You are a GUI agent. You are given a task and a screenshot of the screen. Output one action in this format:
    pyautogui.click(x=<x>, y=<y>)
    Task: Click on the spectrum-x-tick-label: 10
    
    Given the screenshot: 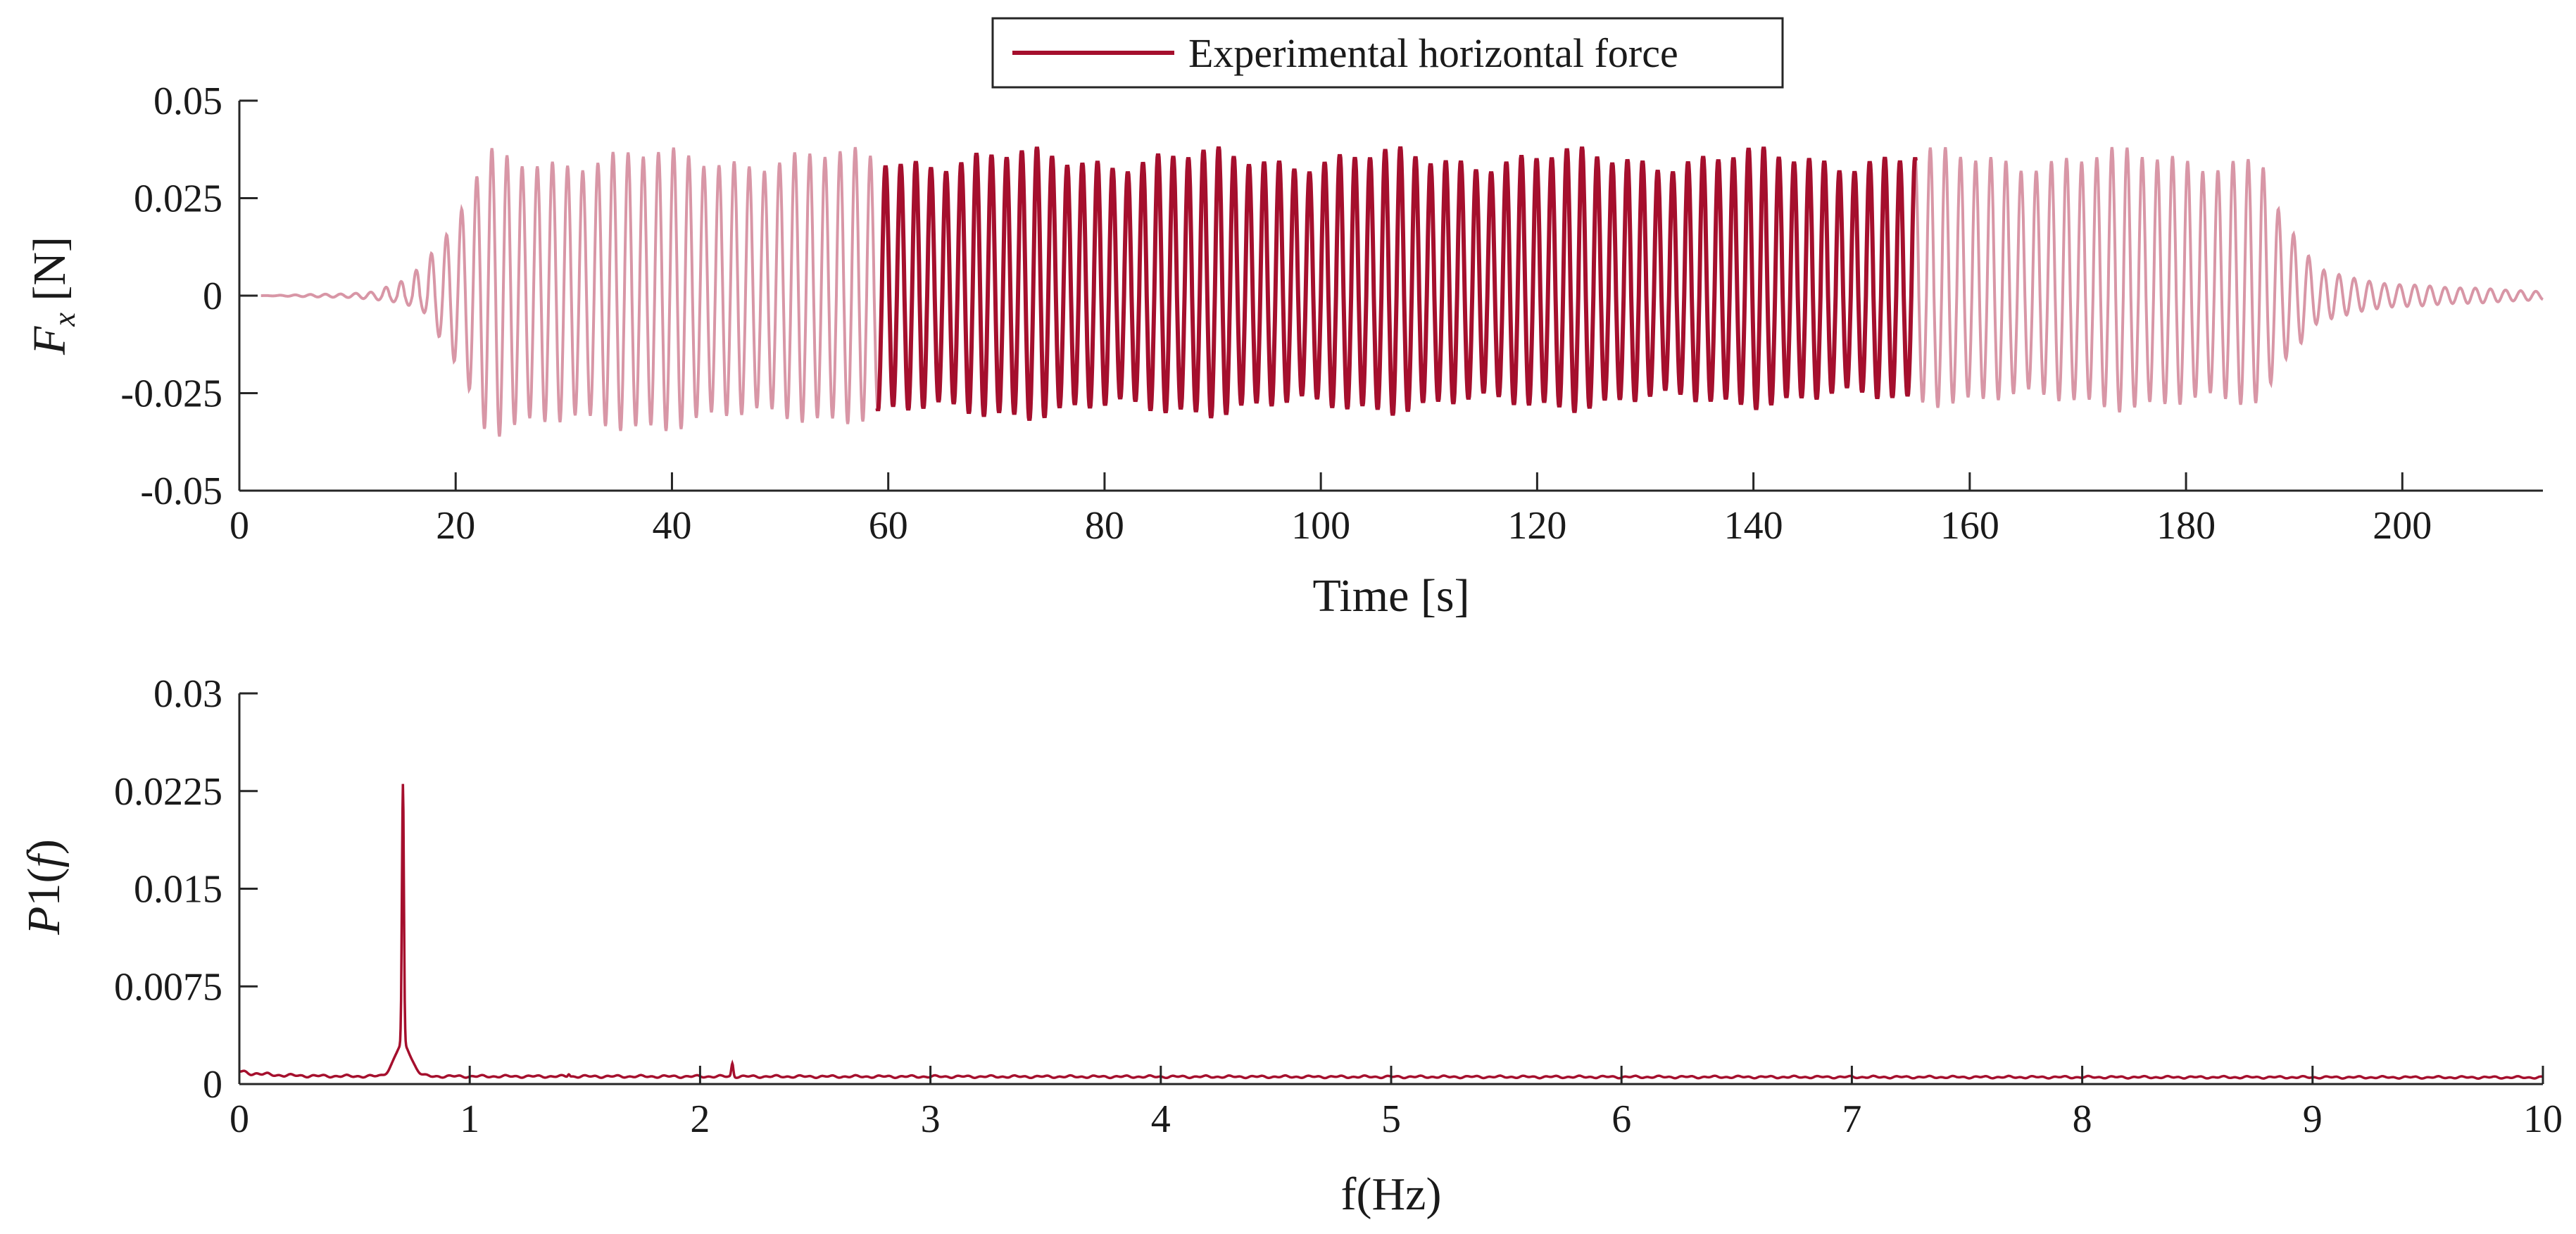 What is the action you would take?
    pyautogui.click(x=2543, y=1119)
    